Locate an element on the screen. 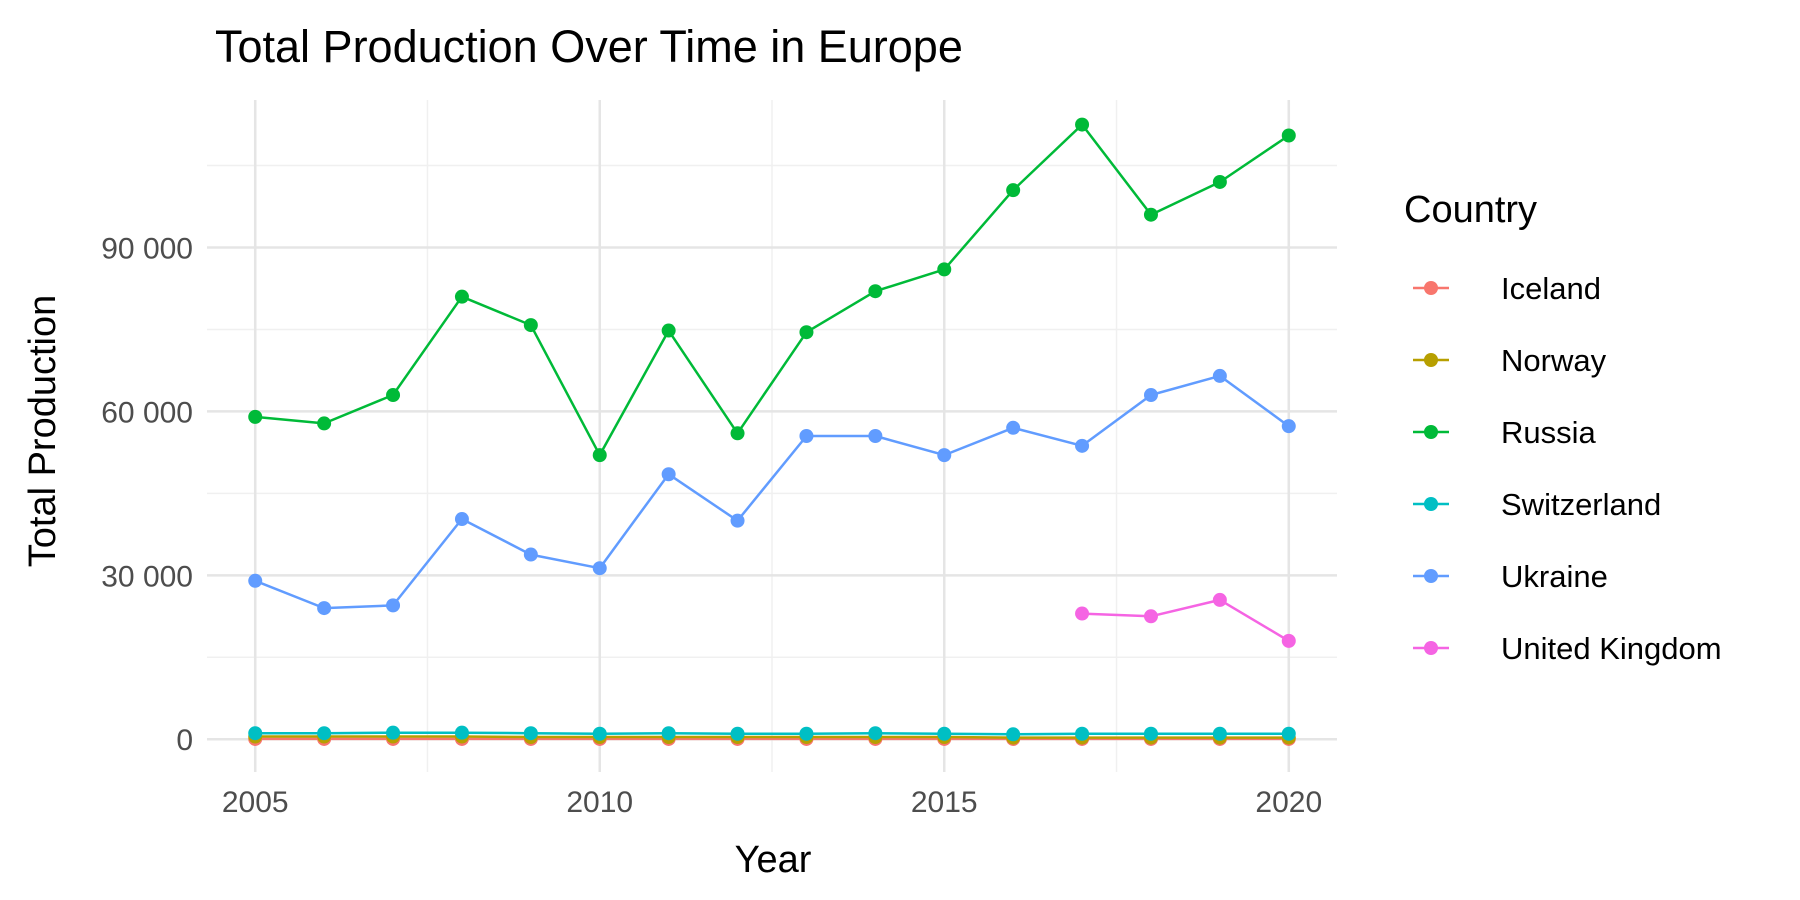 The image size is (1800, 900). x-axis-label: Year is located at coordinates (773, 860).